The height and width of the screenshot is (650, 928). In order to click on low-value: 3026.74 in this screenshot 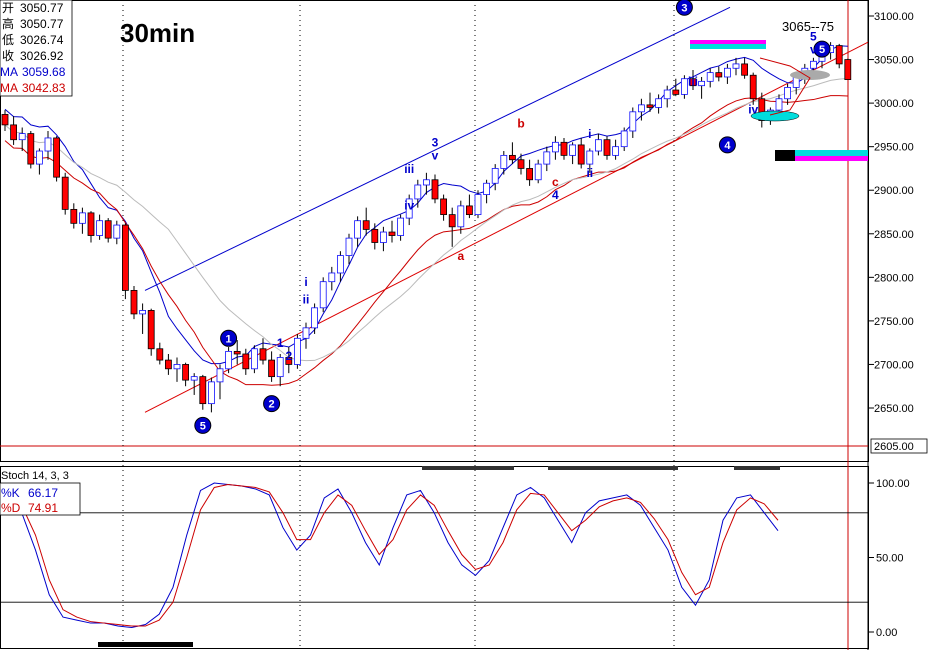, I will do `click(42, 40)`.